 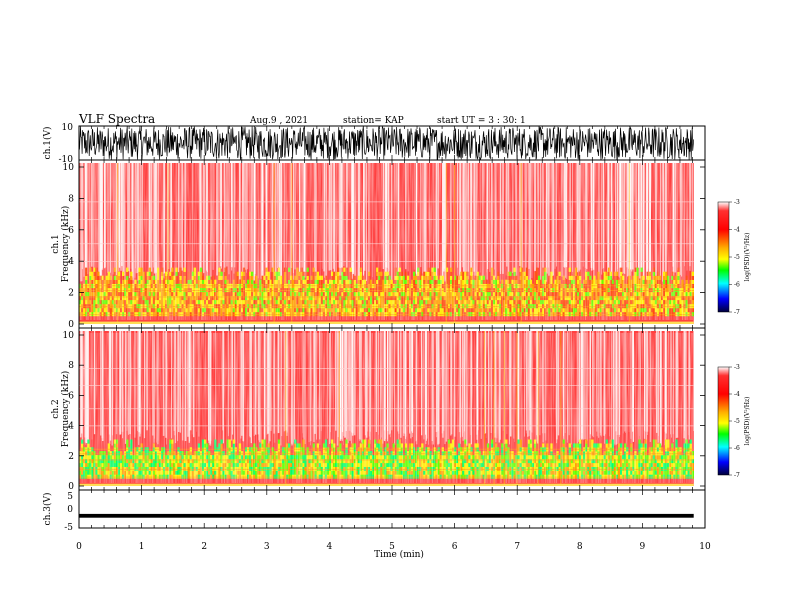 I want to click on yt1-label: 0, so click(x=71, y=325).